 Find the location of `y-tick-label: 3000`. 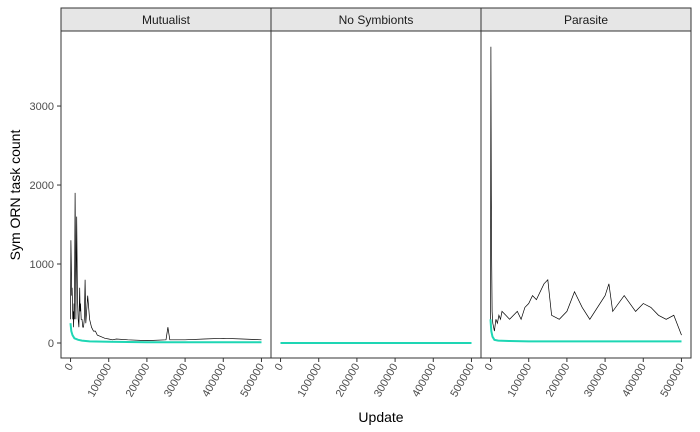

y-tick-label: 3000 is located at coordinates (42, 107).